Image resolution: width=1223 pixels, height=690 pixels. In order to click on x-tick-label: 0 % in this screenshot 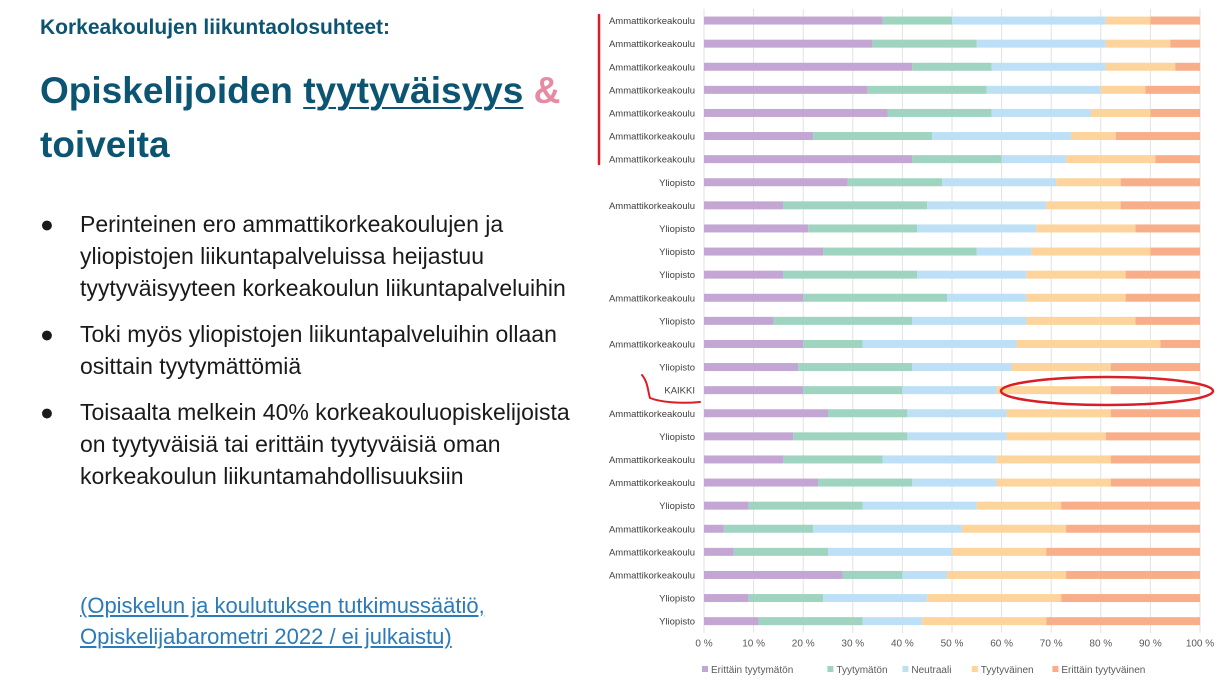, I will do `click(703, 644)`.